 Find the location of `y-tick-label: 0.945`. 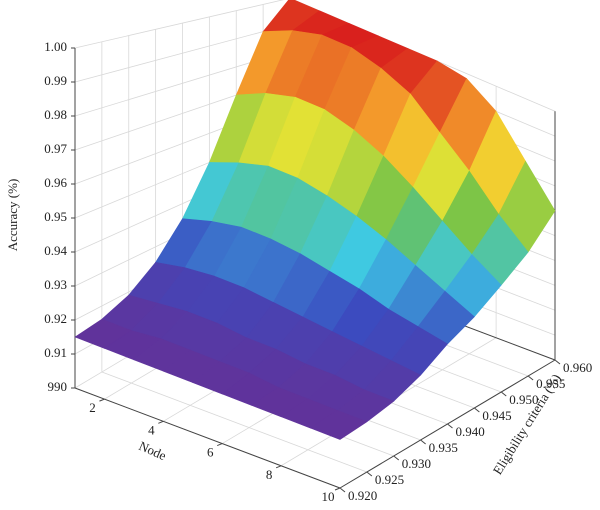

y-tick-label: 0.945 is located at coordinates (496, 415).